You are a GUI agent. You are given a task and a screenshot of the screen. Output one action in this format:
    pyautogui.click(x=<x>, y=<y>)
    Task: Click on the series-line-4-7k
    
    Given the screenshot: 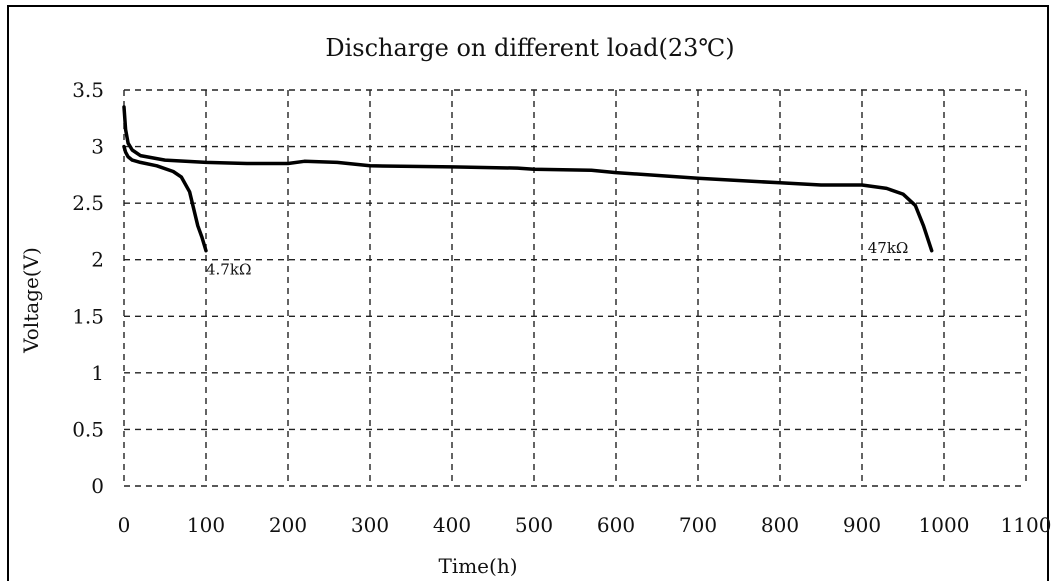 What is the action you would take?
    pyautogui.click(x=165, y=198)
    